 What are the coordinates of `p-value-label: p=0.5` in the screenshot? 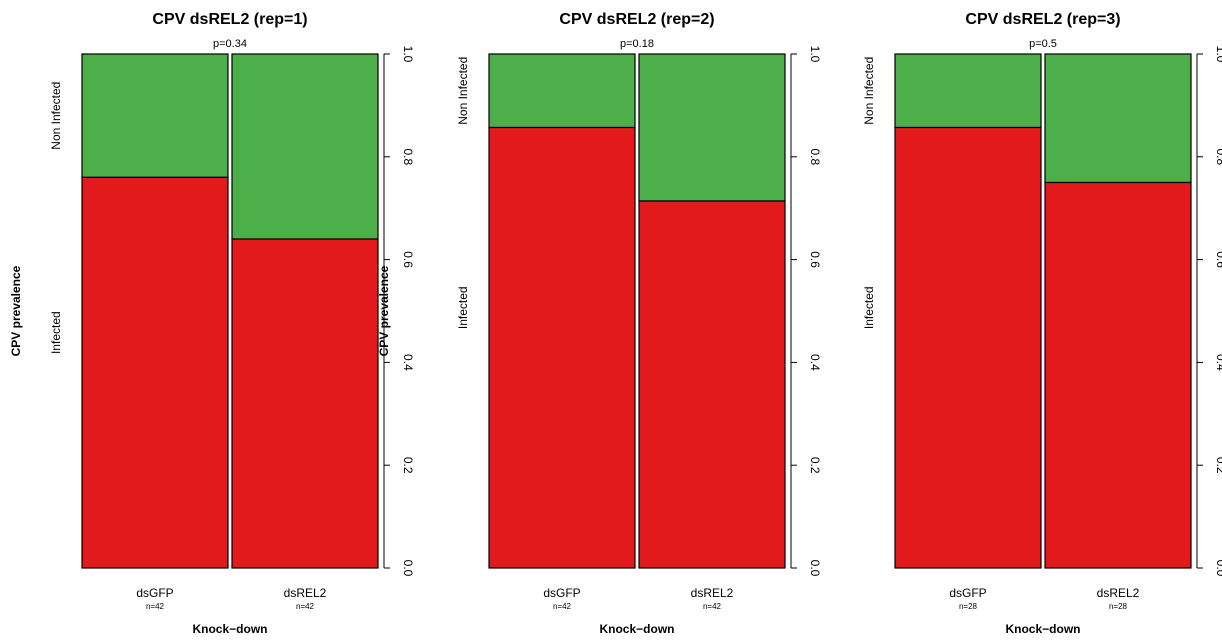 It's located at (1043, 44).